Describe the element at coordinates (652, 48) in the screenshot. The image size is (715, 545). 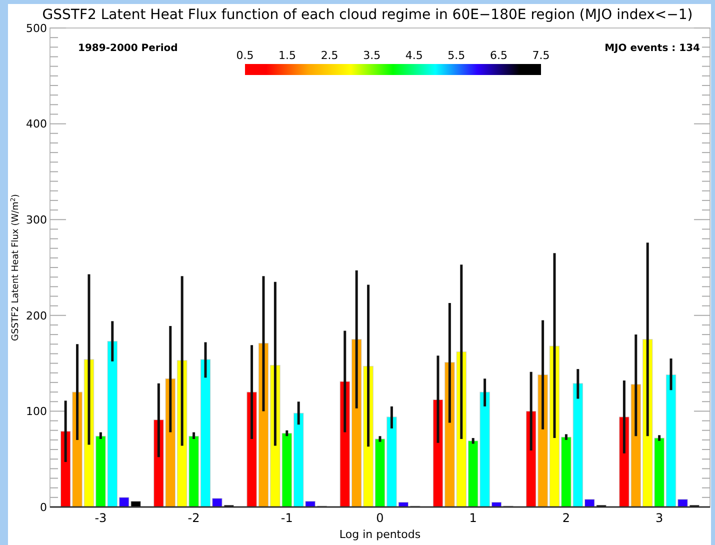
I see `annotation: MJO events : 134` at that location.